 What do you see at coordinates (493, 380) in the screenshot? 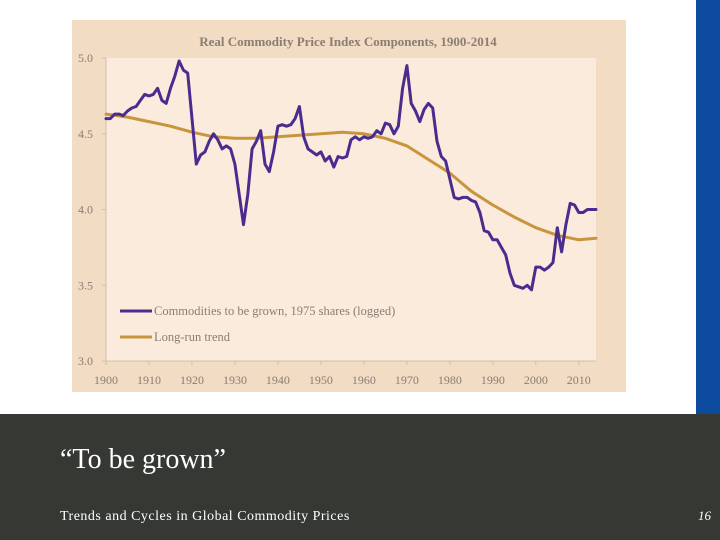
I see `x-tick-label: 1990` at bounding box center [493, 380].